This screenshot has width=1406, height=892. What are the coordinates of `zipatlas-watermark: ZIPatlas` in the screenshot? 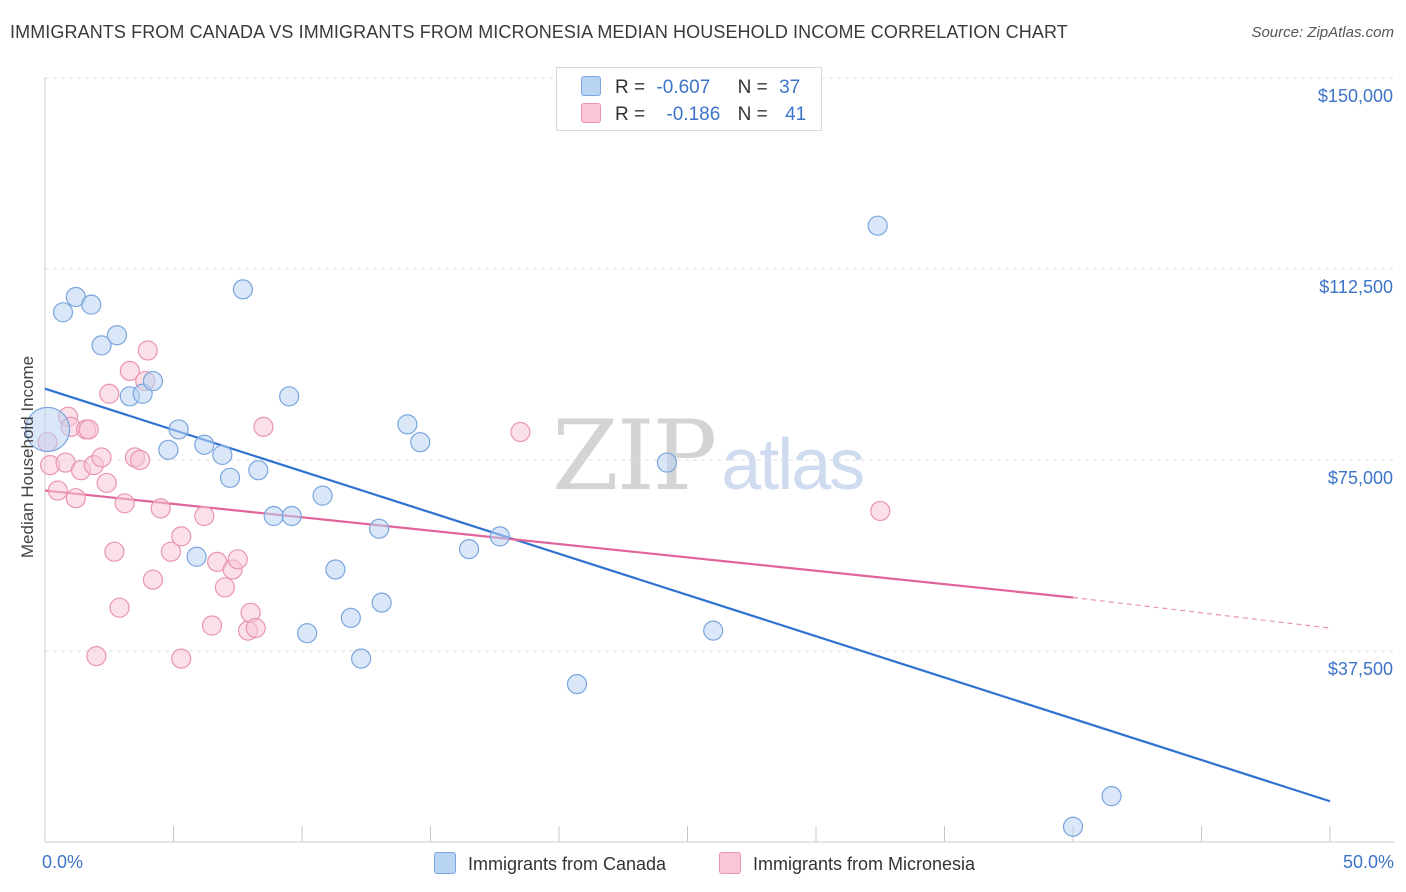 It's located at (708, 456).